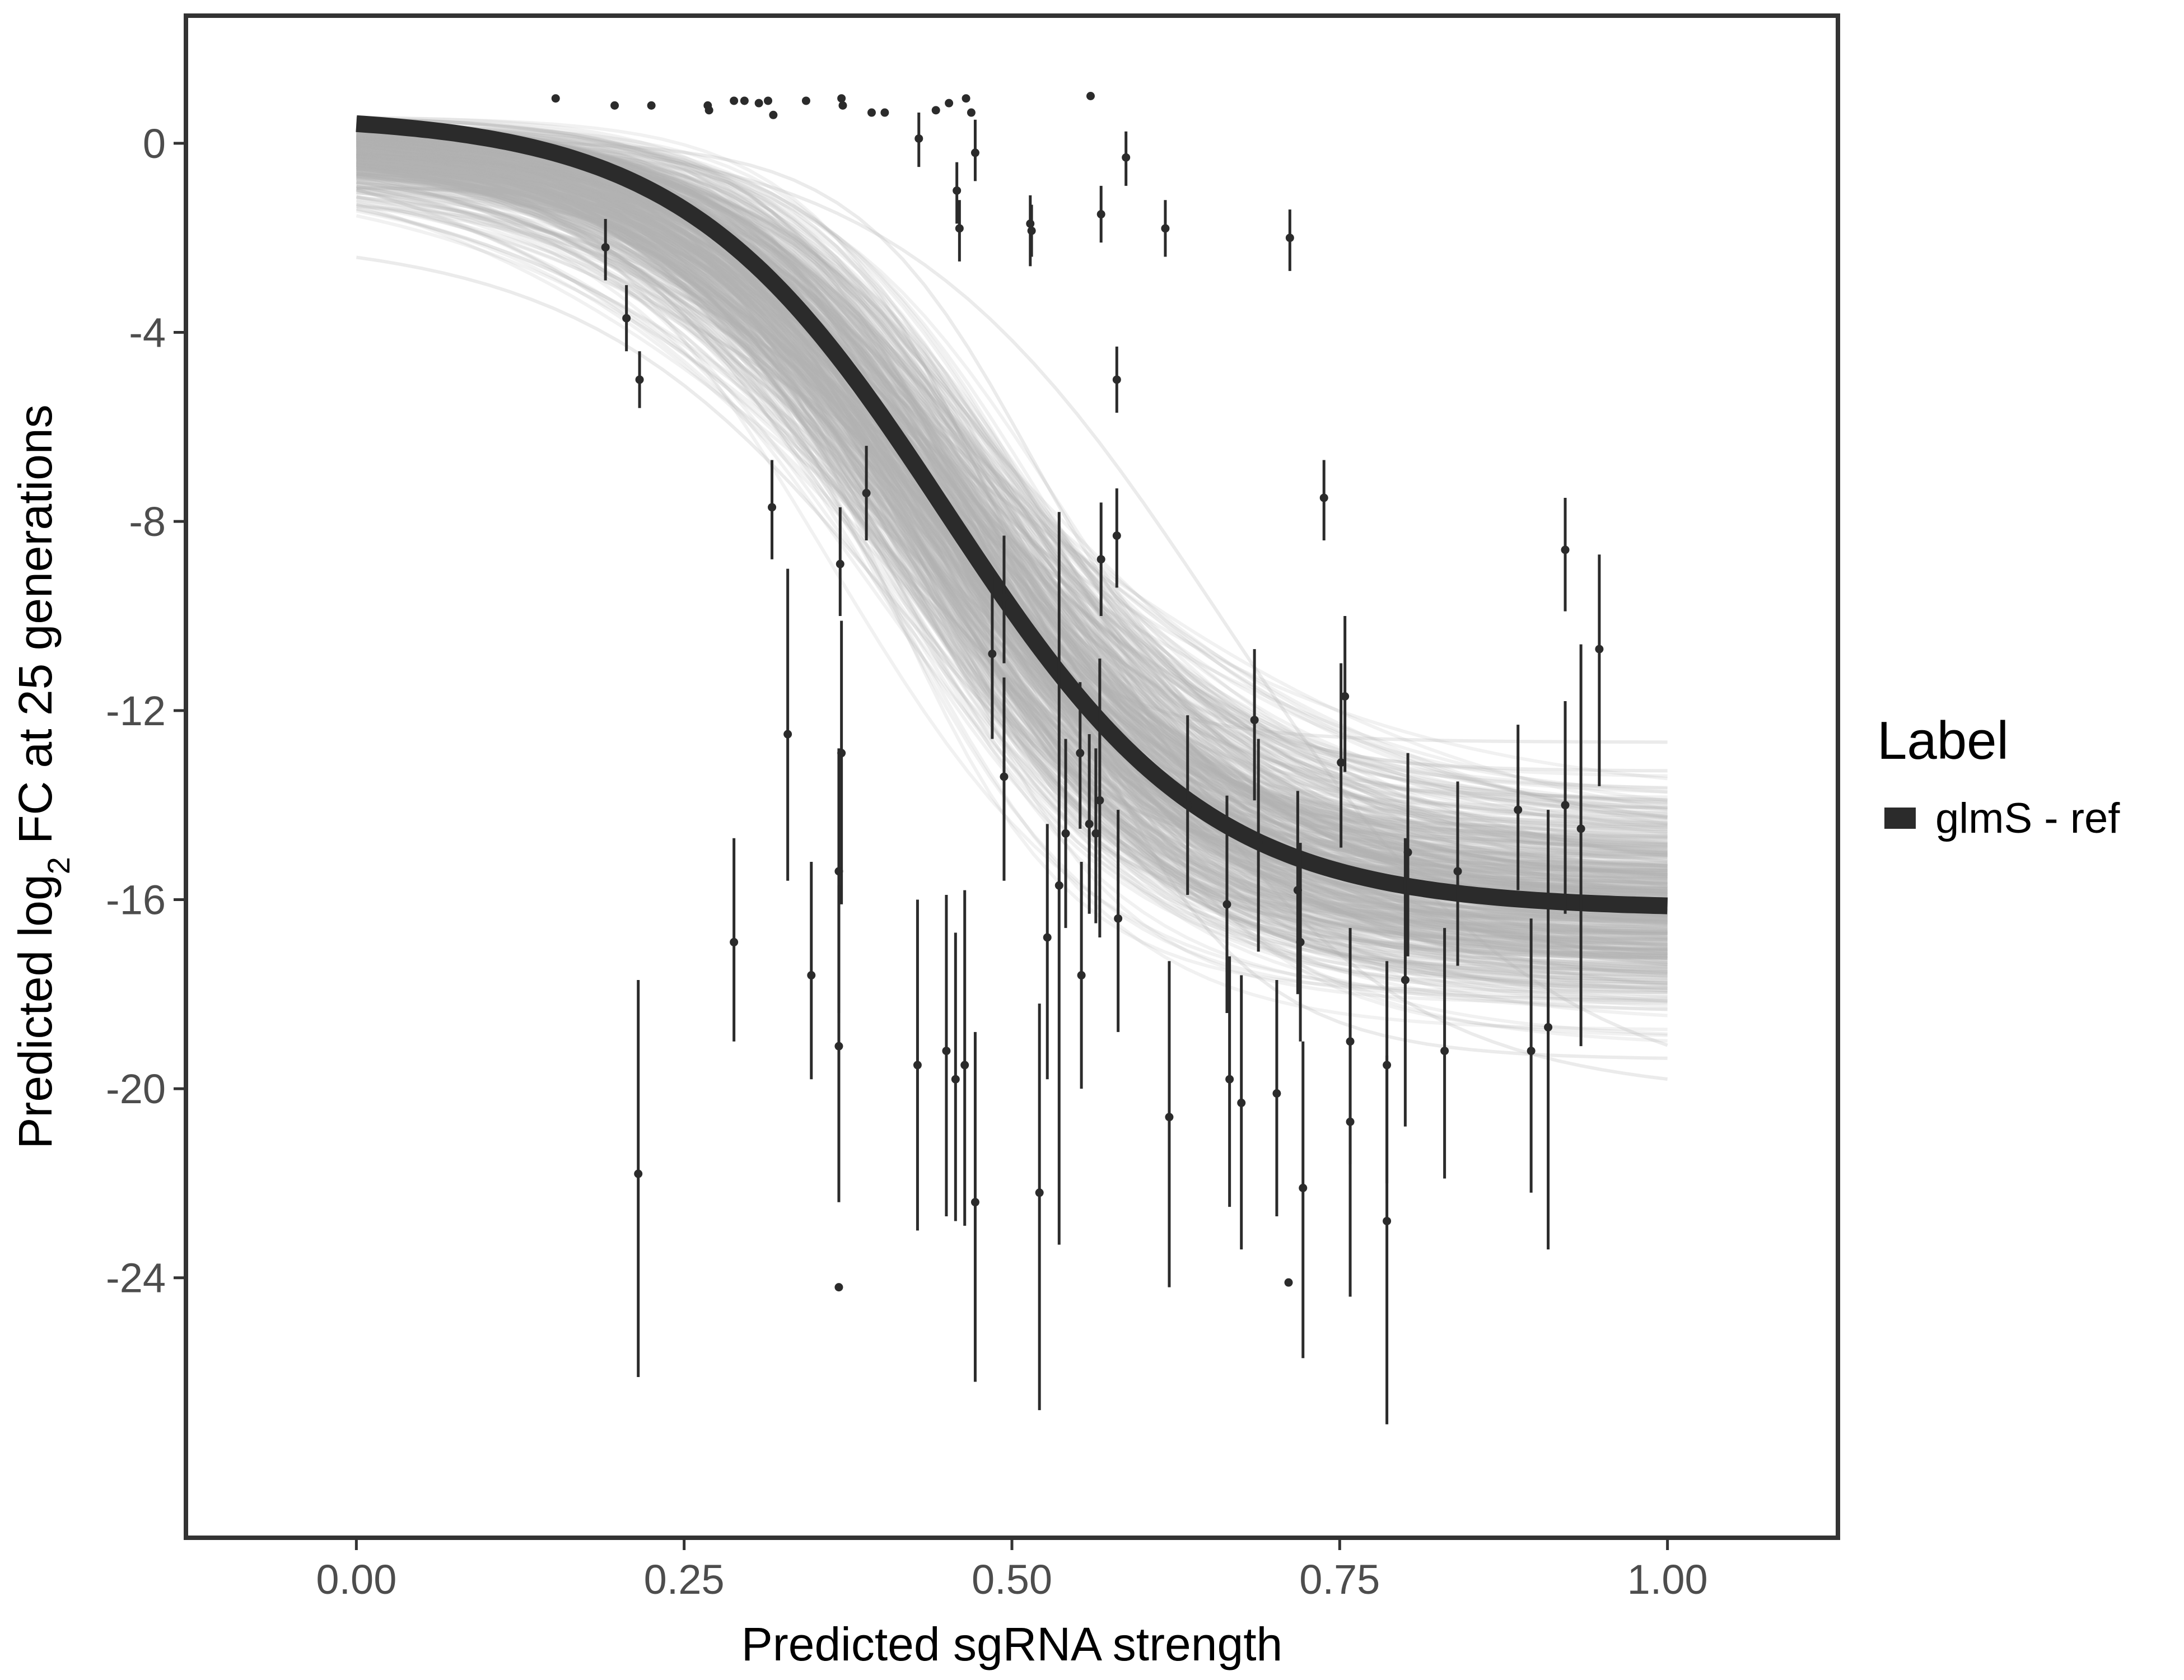 The height and width of the screenshot is (1680, 2184). Describe the element at coordinates (136, 1278) in the screenshot. I see `y-tick-label: -24` at that location.